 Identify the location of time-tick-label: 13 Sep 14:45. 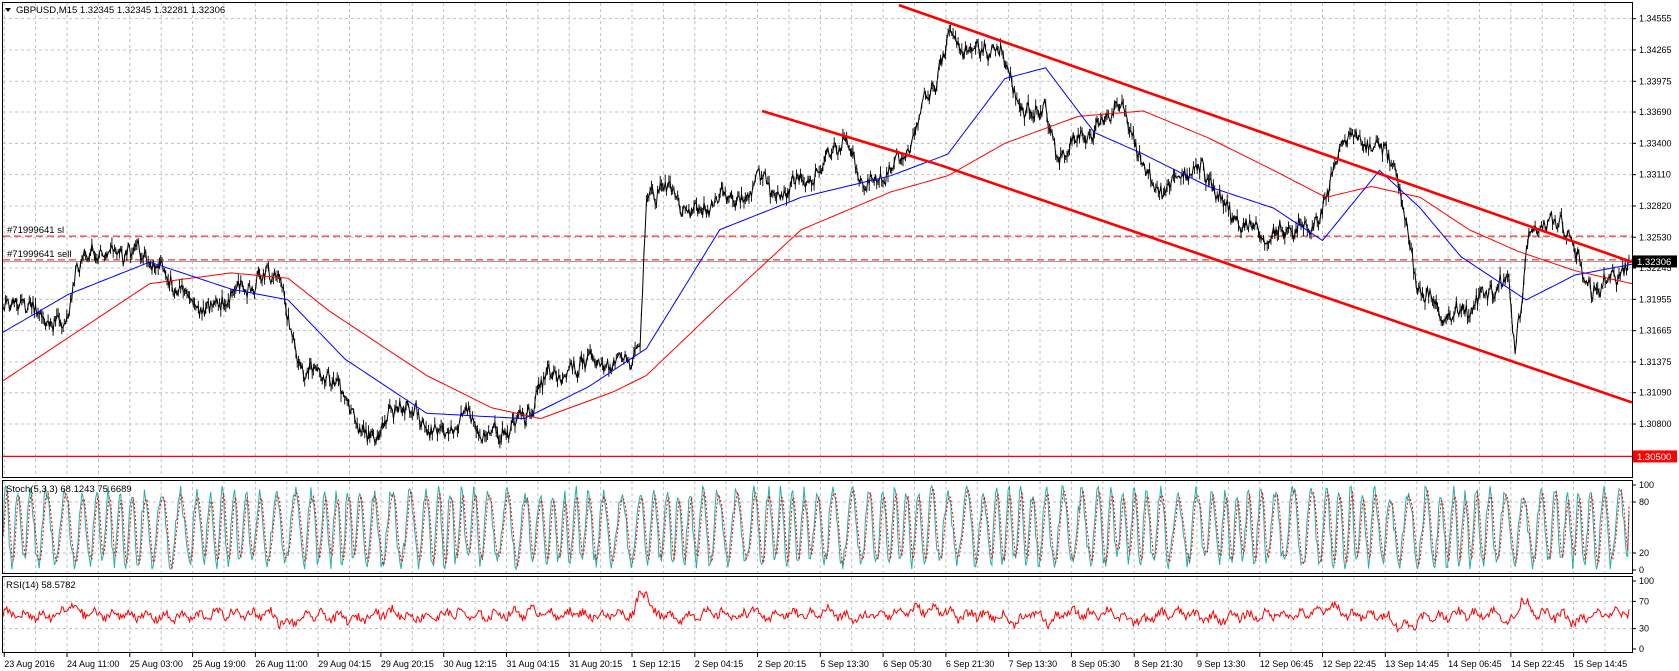
(1412, 664).